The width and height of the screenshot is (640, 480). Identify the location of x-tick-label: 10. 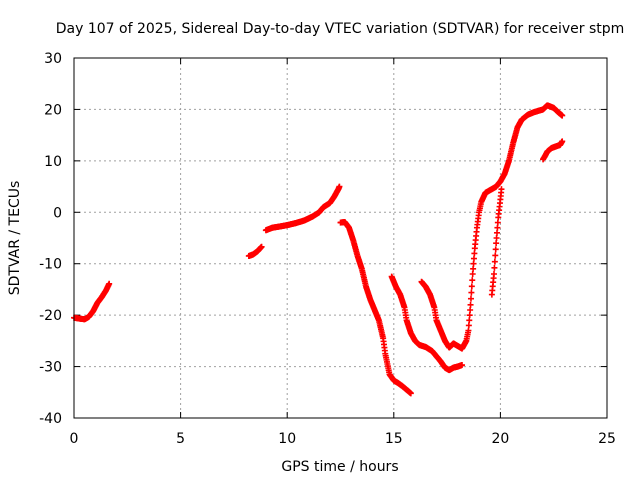
(287, 439).